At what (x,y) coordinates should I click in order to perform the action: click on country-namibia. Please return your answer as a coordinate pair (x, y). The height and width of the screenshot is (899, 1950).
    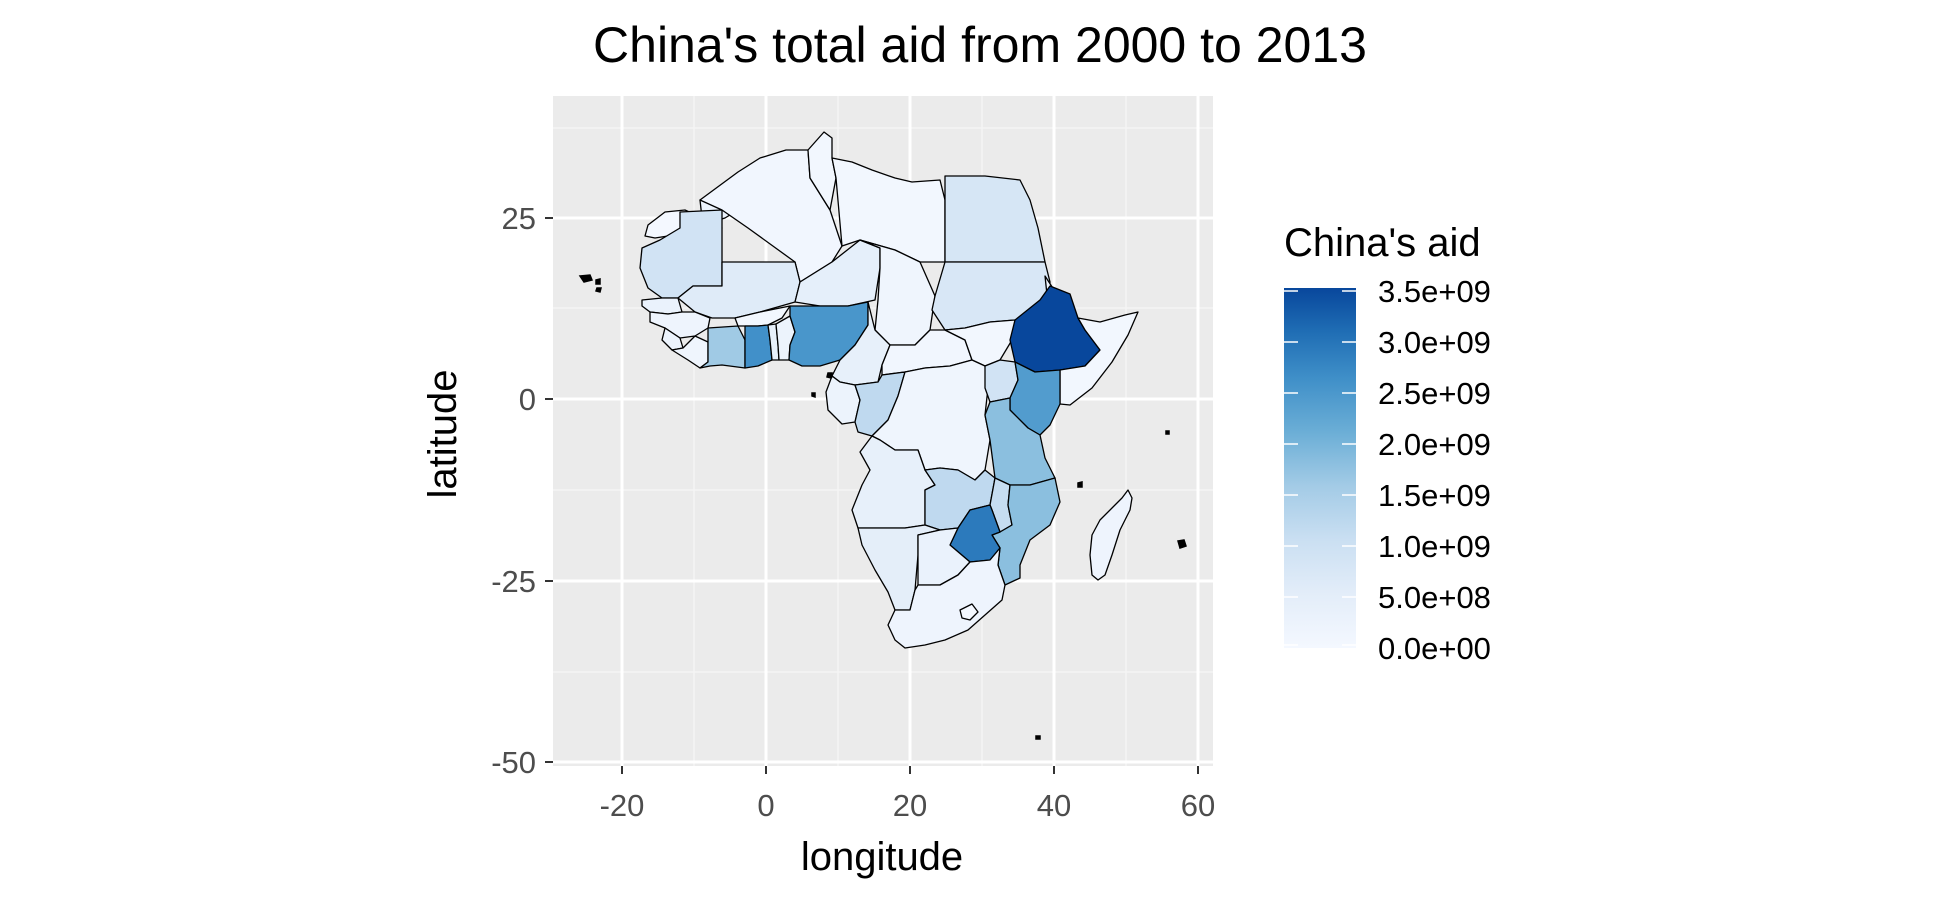
    Looking at the image, I should click on (899, 567).